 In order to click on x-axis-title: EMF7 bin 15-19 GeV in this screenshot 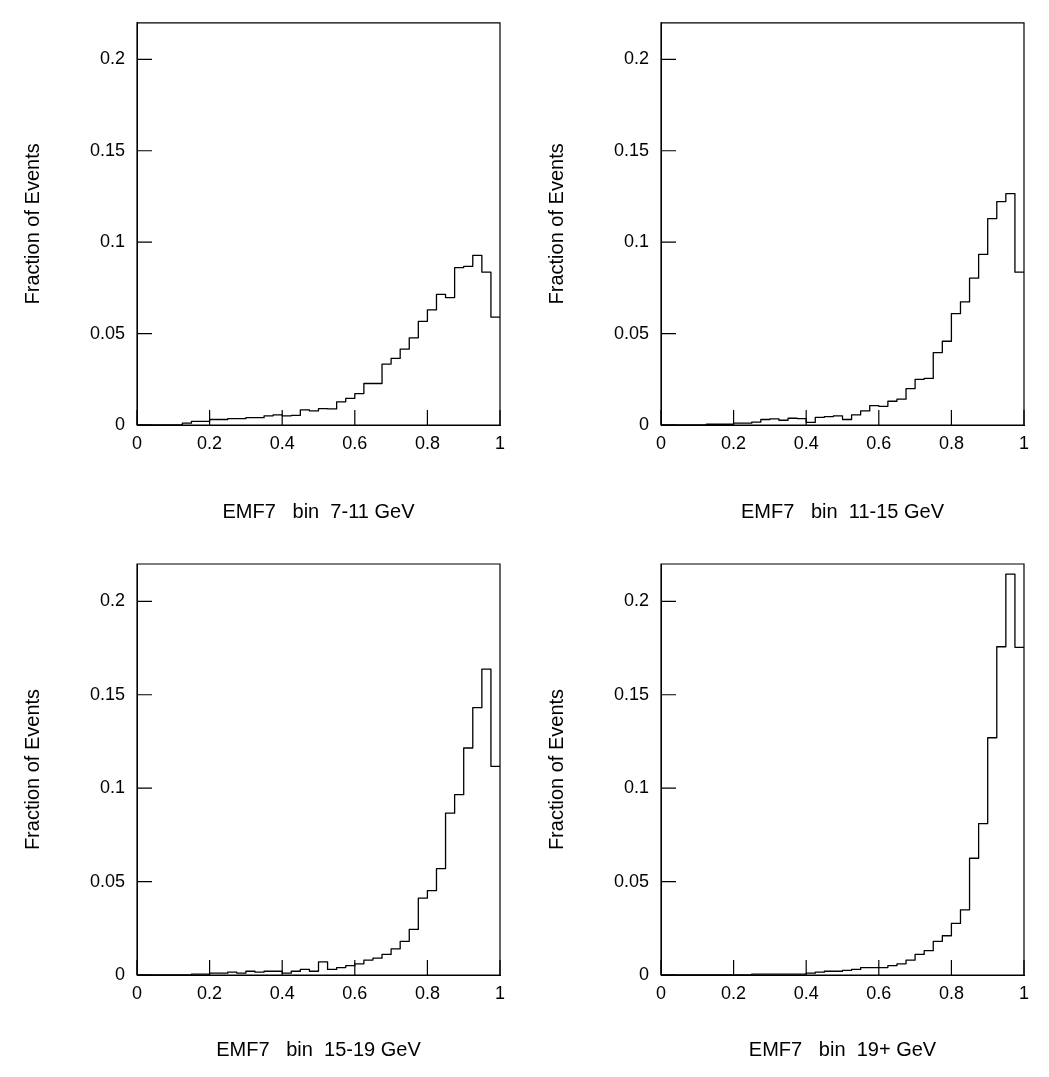, I will do `click(319, 1048)`.